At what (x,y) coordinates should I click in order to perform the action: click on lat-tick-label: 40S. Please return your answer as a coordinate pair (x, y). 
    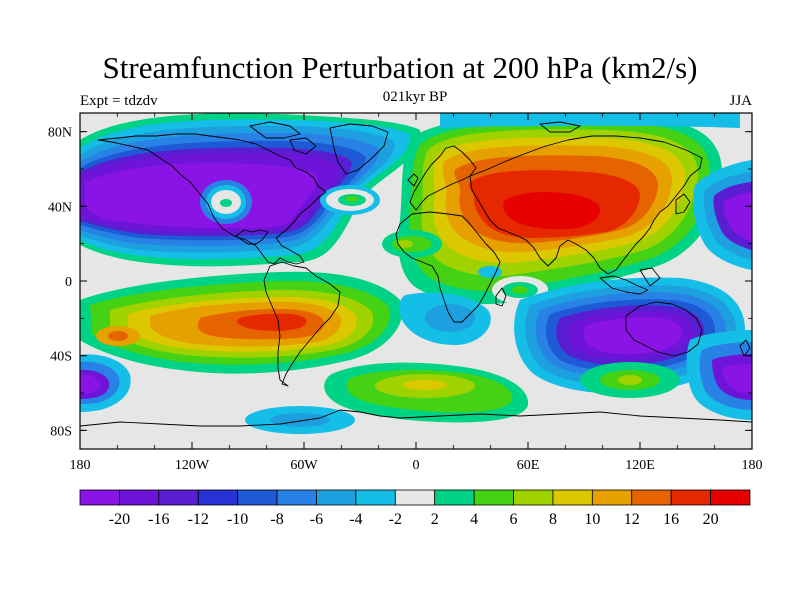
    Looking at the image, I should click on (61, 357).